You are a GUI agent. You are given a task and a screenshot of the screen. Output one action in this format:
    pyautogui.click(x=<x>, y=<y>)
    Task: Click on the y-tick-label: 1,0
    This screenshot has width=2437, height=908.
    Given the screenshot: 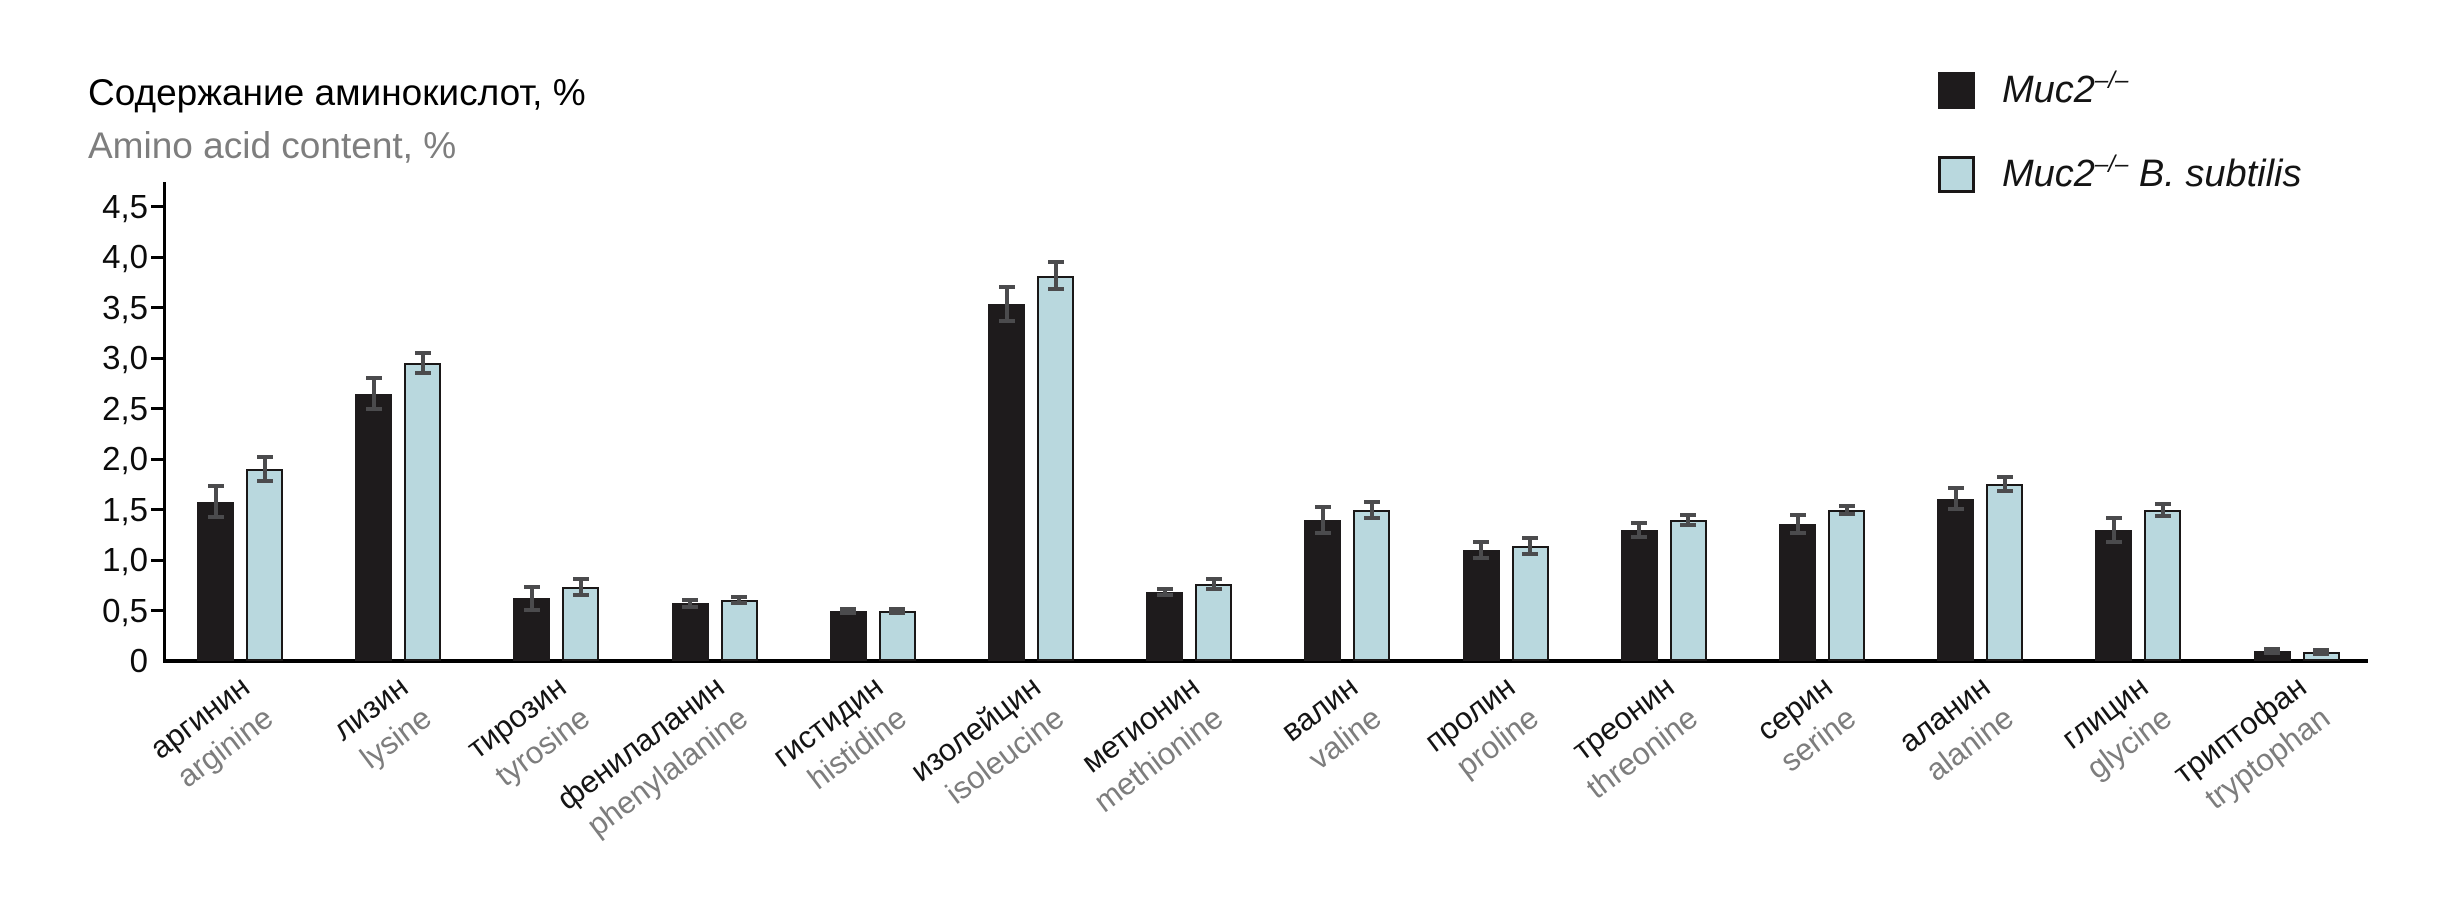 What is the action you would take?
    pyautogui.click(x=125, y=560)
    